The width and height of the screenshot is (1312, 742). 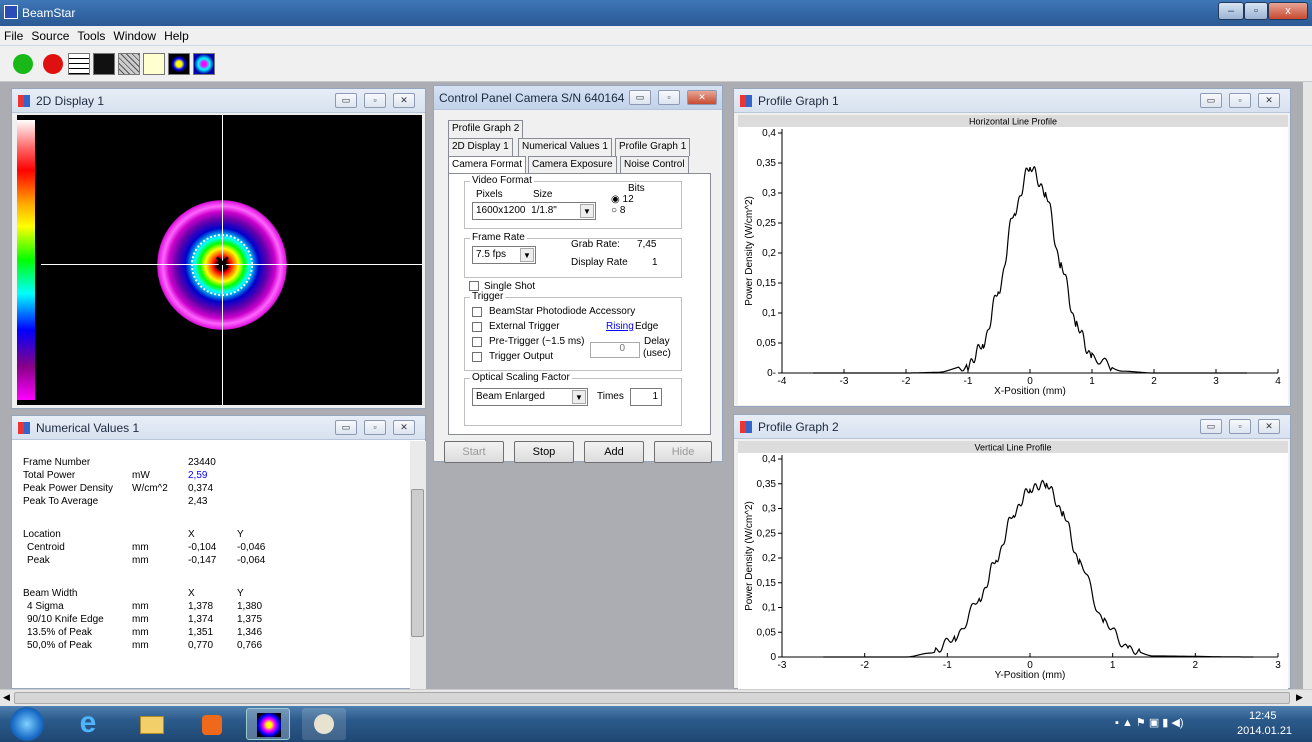 I want to click on stop-icon, so click(x=53, y=64).